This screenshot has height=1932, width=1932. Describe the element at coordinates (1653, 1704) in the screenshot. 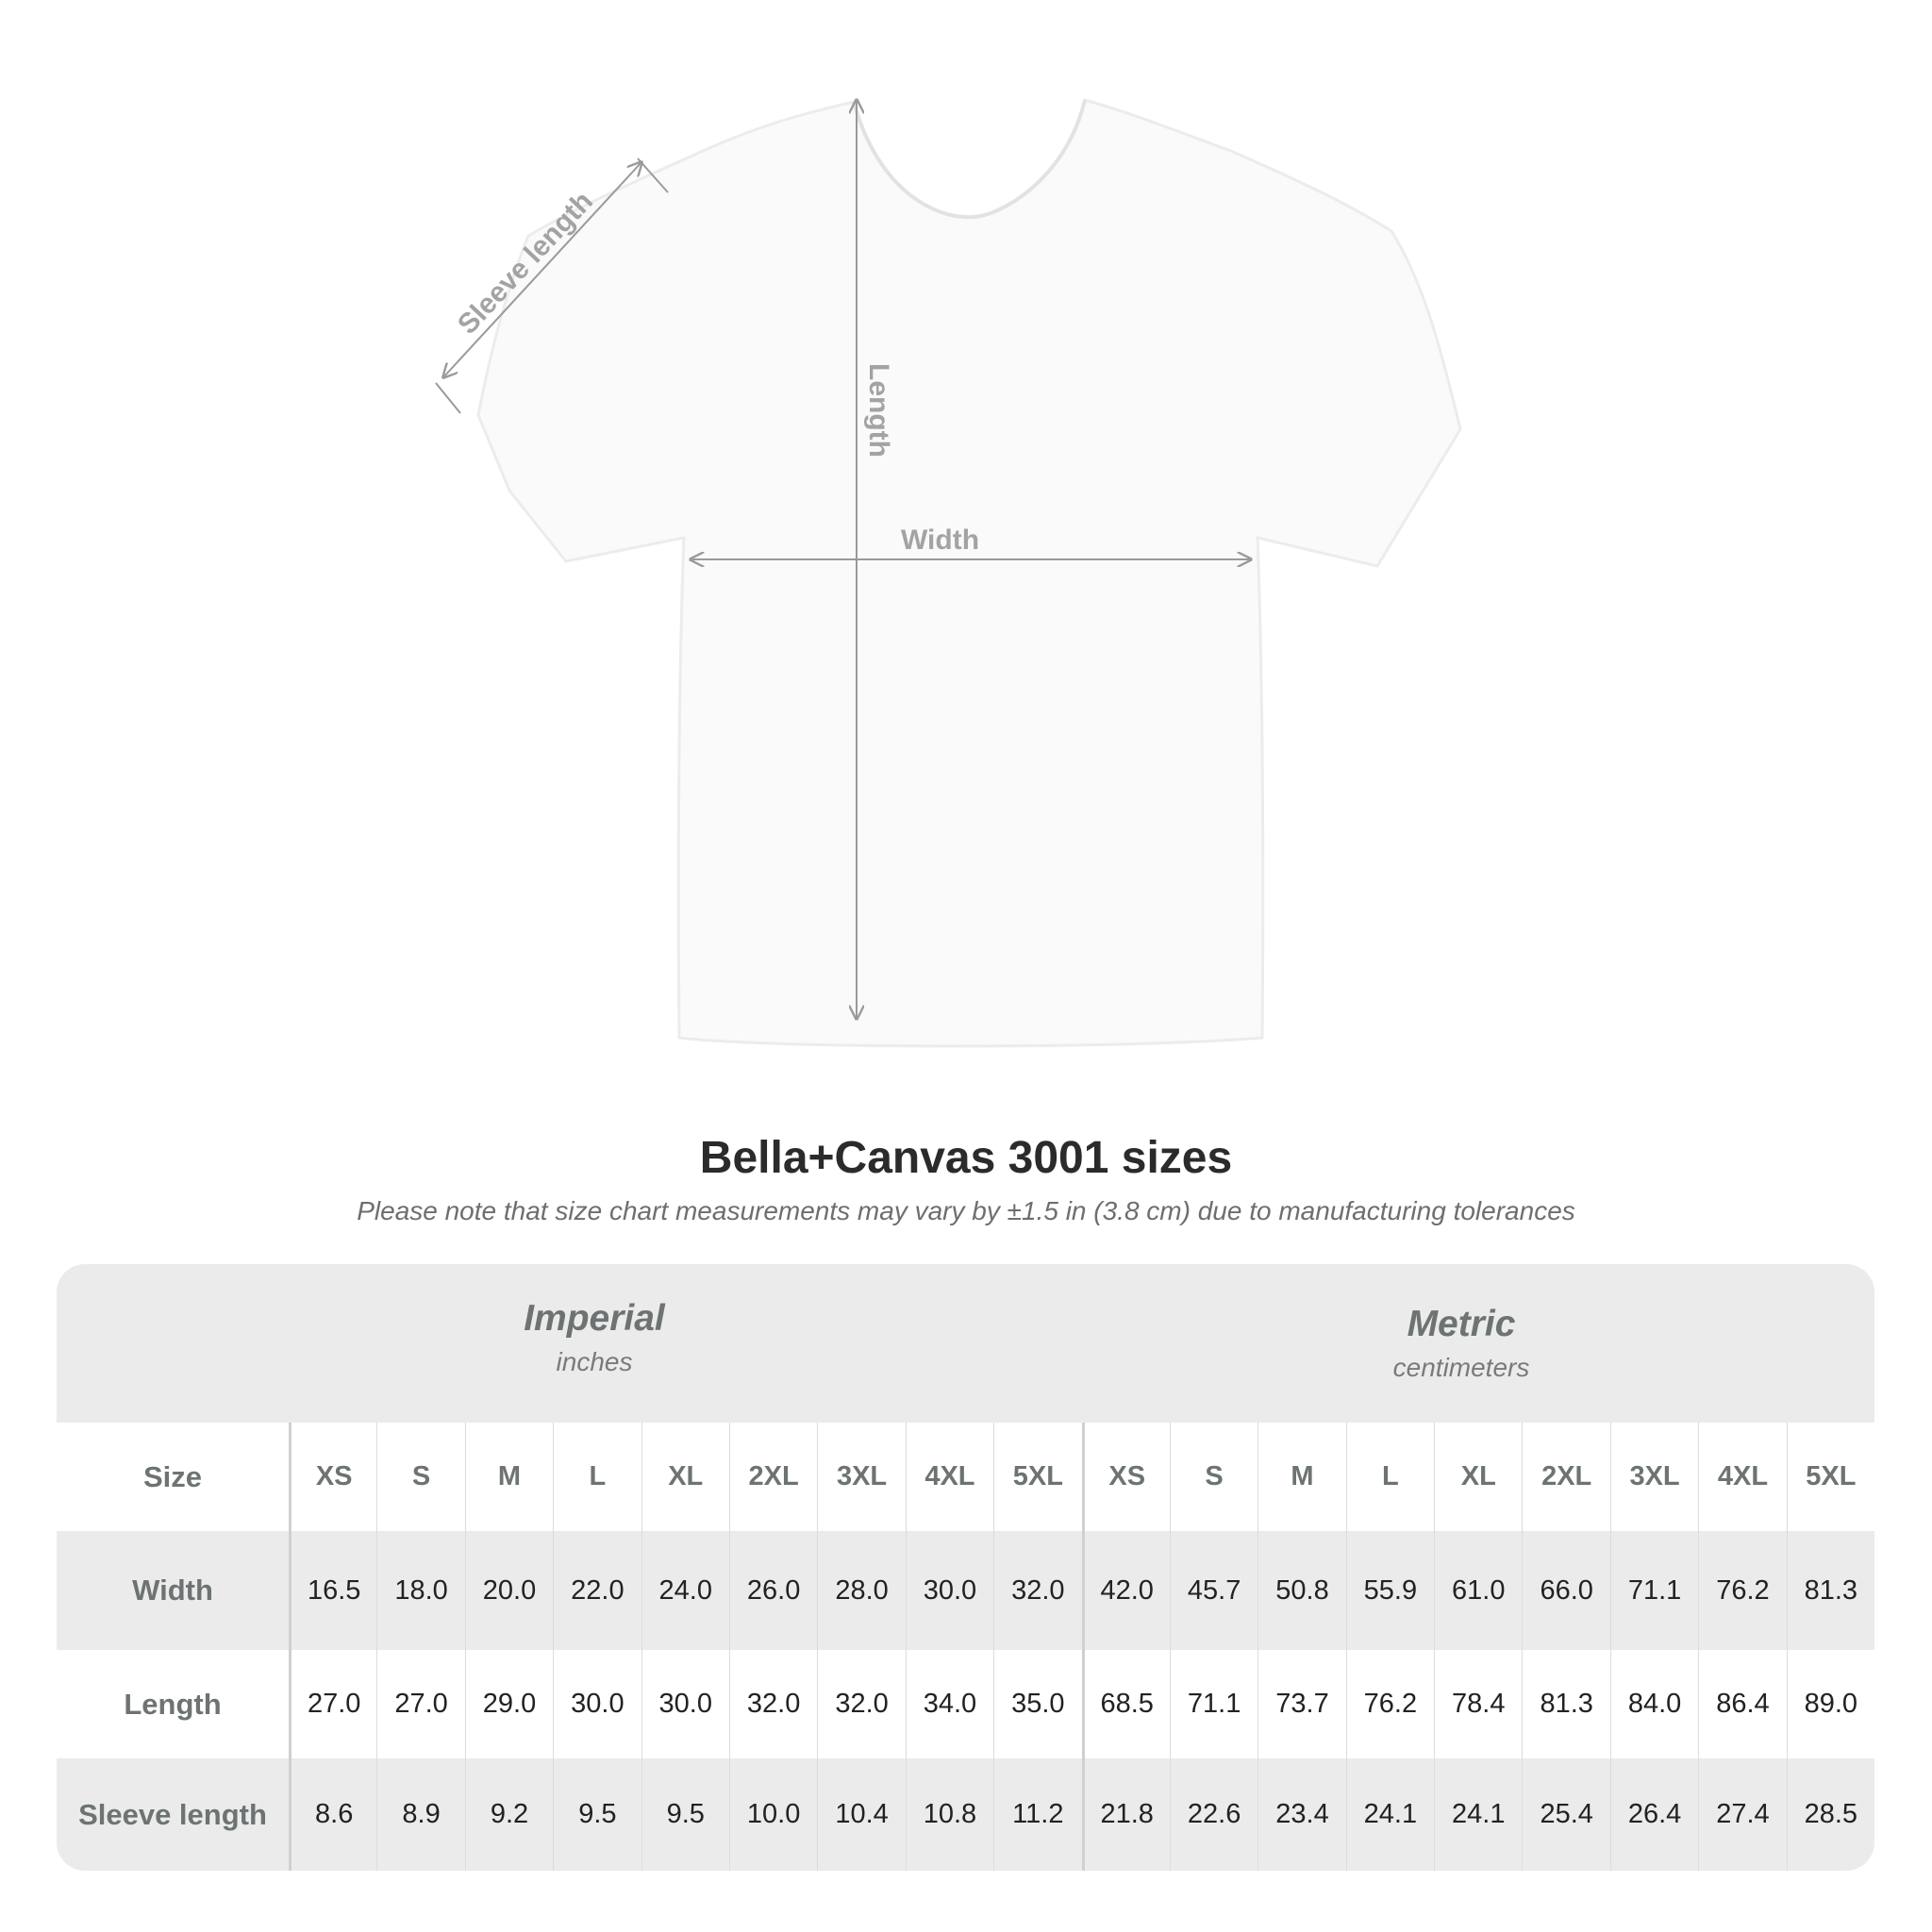

I see `table-cell: 84.0` at that location.